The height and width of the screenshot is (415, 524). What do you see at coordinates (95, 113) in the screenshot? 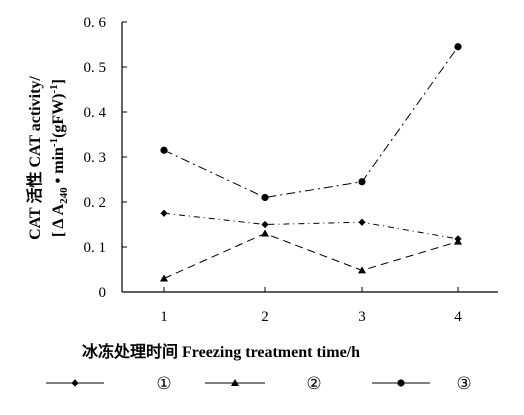
I see `y-tick-label: 0. 4` at bounding box center [95, 113].